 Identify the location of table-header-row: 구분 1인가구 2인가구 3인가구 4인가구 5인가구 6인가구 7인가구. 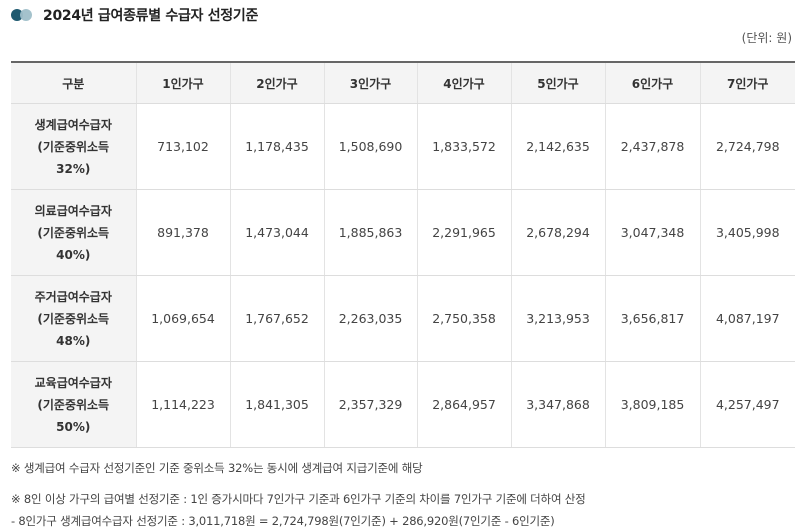
(403, 83).